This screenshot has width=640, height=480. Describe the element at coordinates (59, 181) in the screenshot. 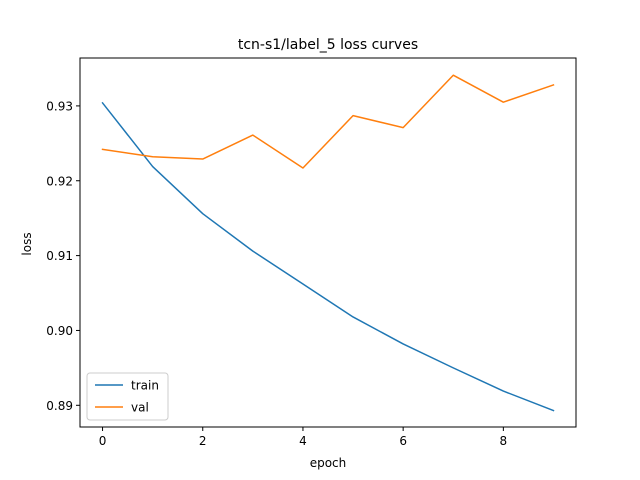

I see `y-tick-label: 0.92` at that location.